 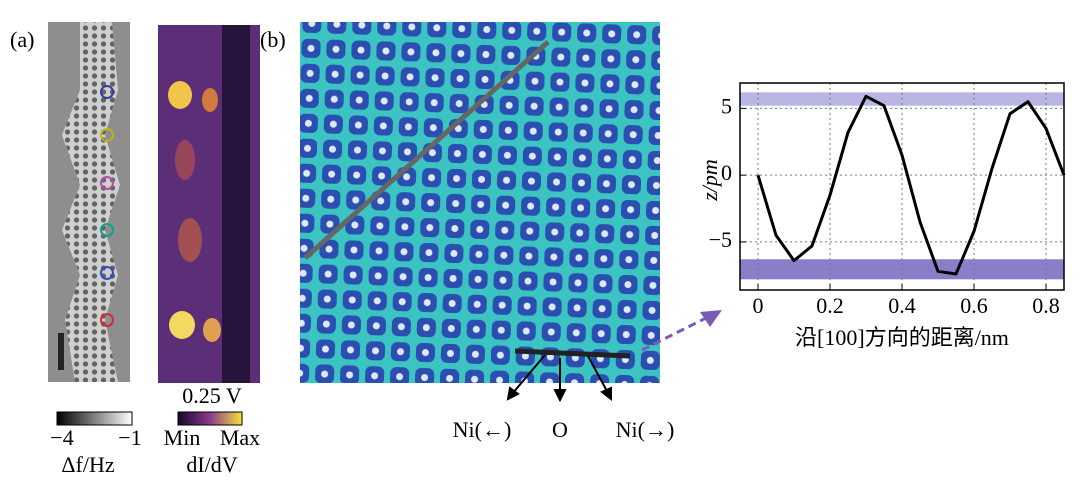 I want to click on atom-label: O, so click(x=560, y=429).